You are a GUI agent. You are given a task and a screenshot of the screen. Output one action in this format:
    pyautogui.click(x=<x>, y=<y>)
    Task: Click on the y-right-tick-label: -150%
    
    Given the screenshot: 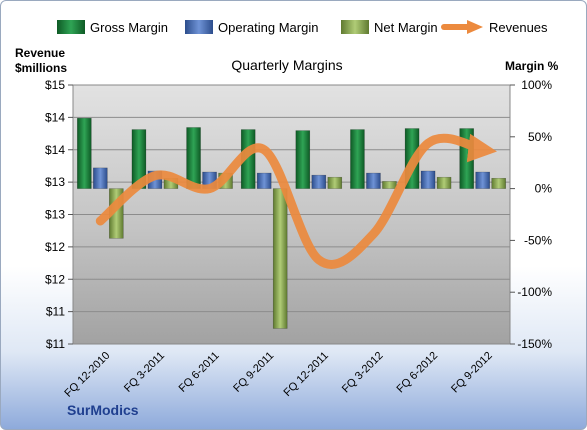 What is the action you would take?
    pyautogui.click(x=534, y=344)
    